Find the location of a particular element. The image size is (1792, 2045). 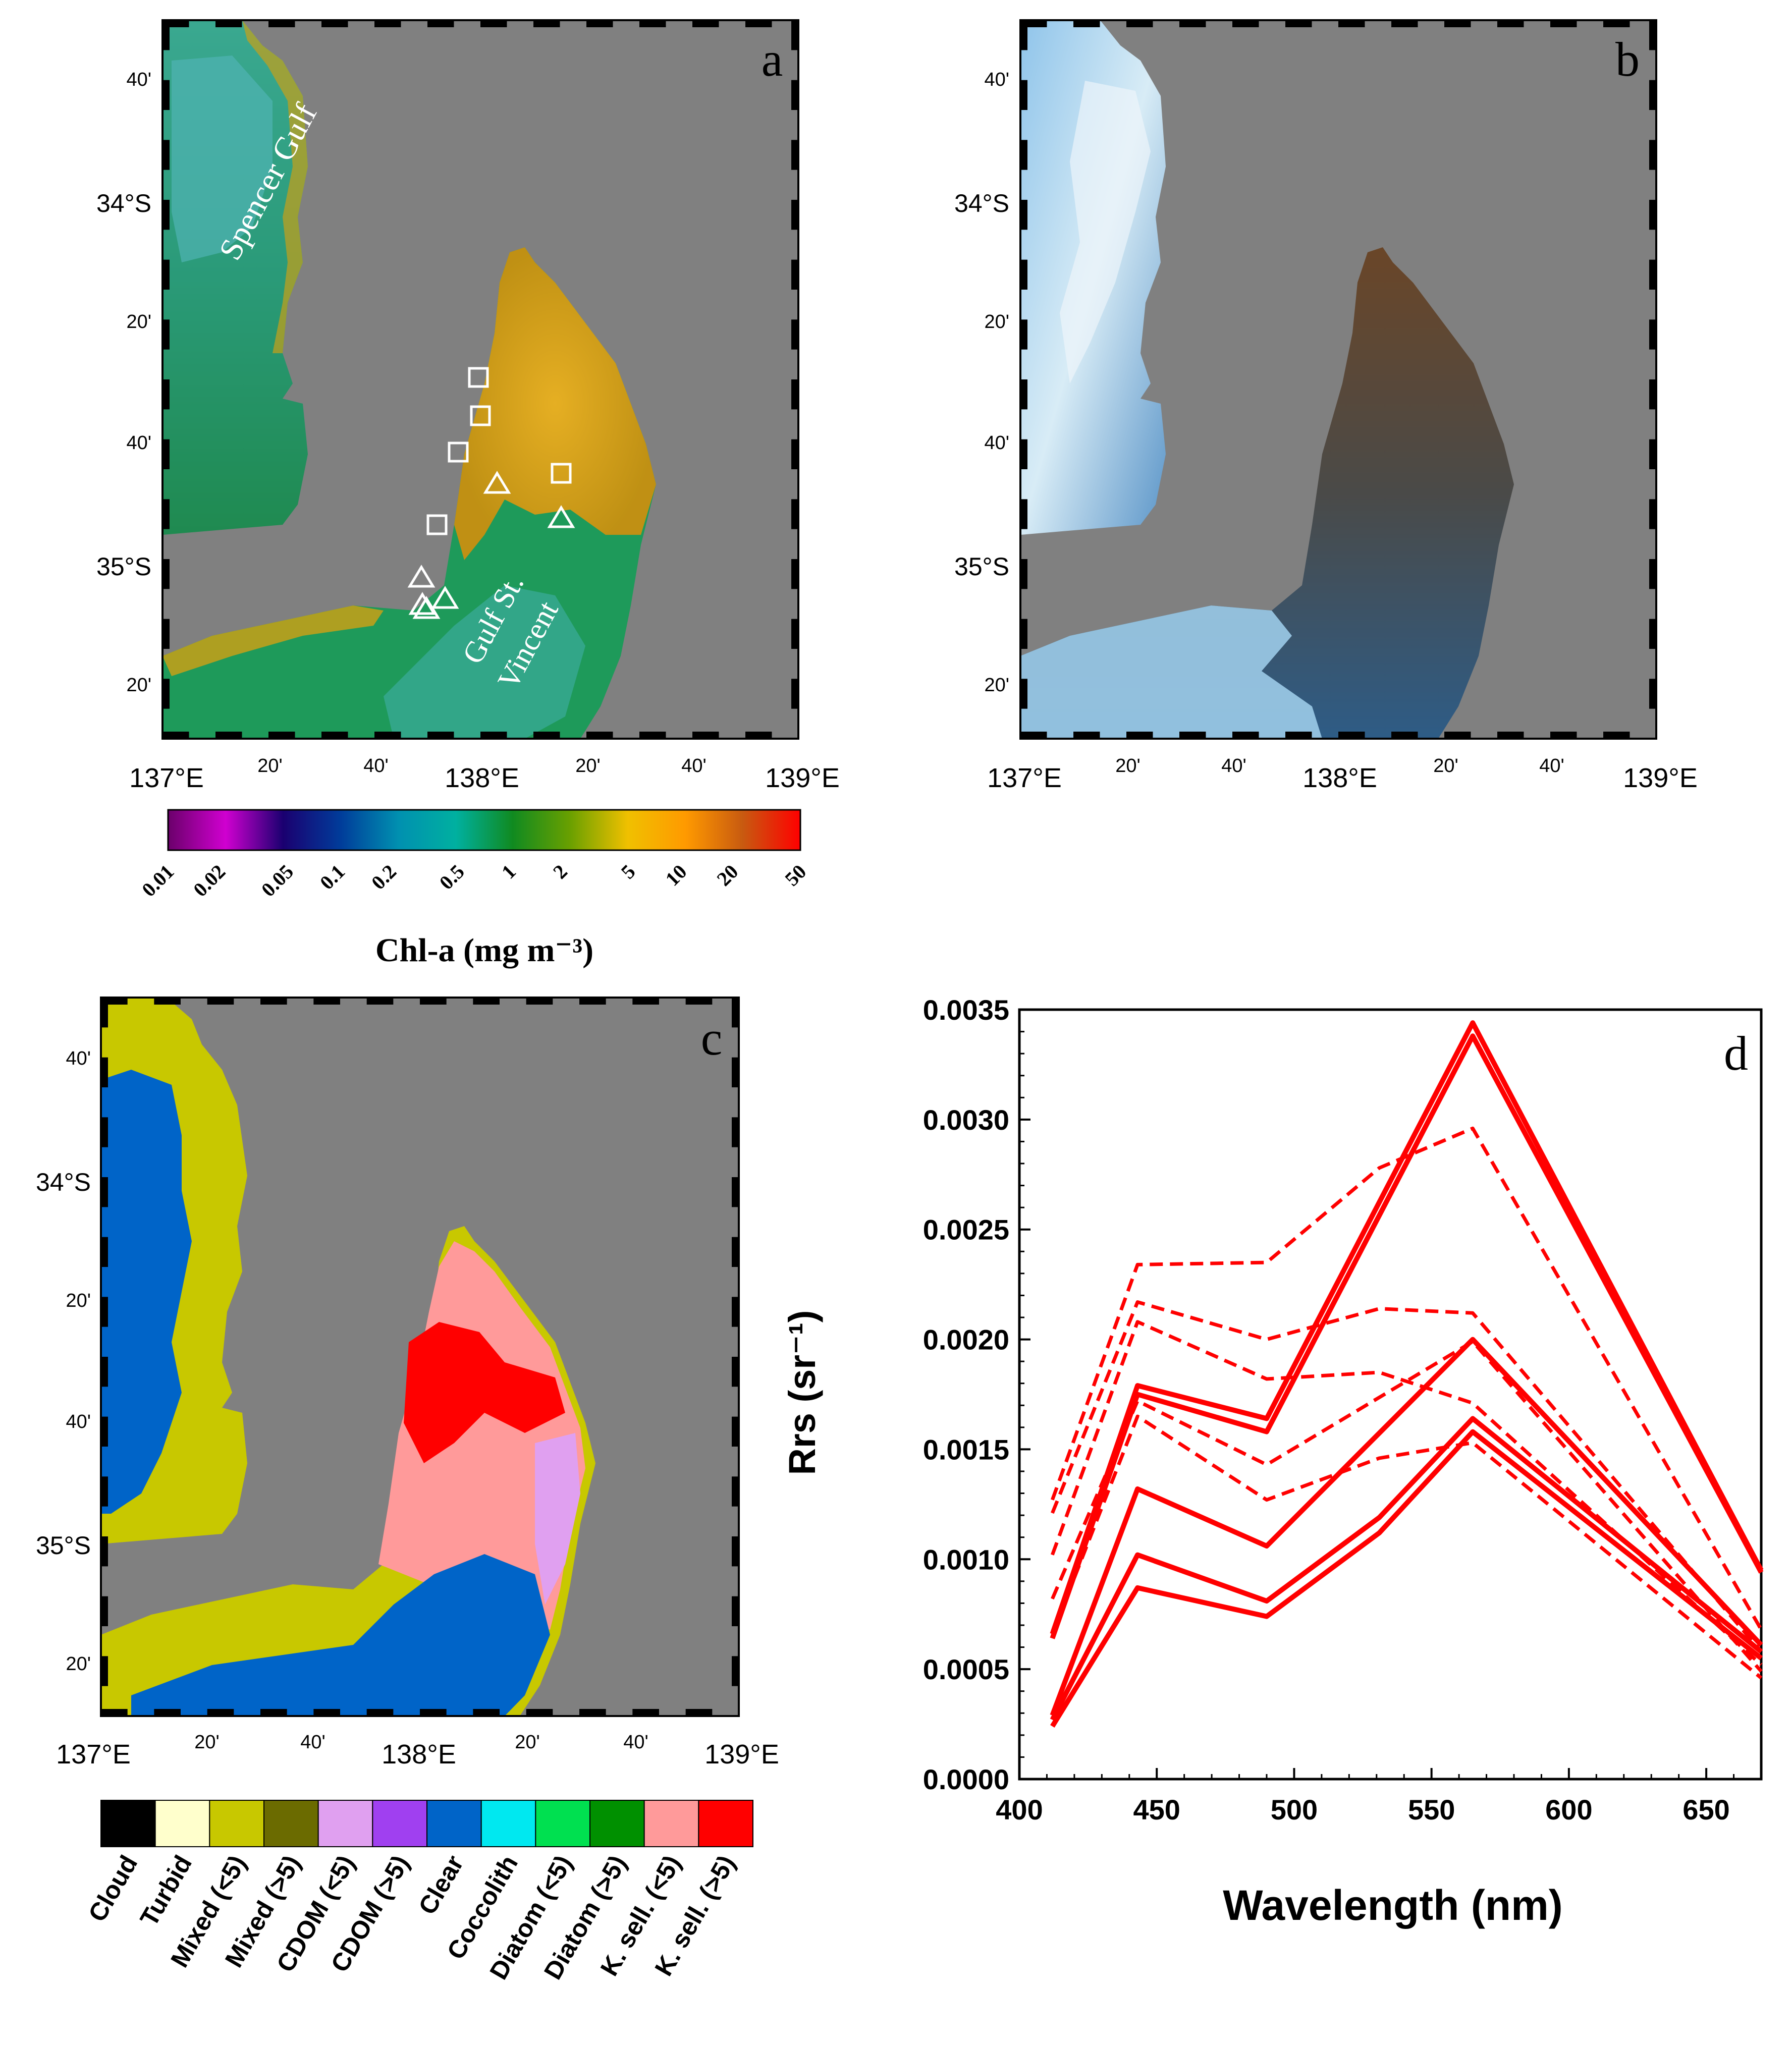

lat-tick-label: 35°S is located at coordinates (982, 566).